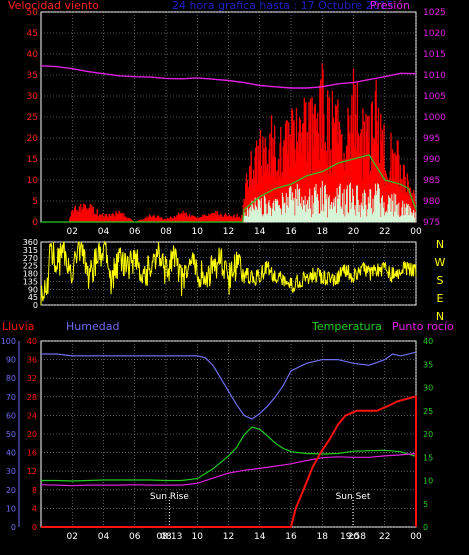 The width and height of the screenshot is (469, 555). I want to click on sun-rise-label: Sun Rise, so click(169, 497).